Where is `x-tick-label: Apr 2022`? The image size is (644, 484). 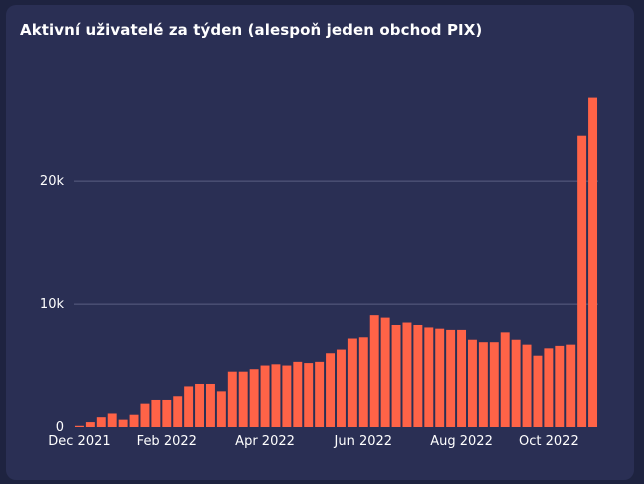
x-tick-label: Apr 2022 is located at coordinates (265, 441).